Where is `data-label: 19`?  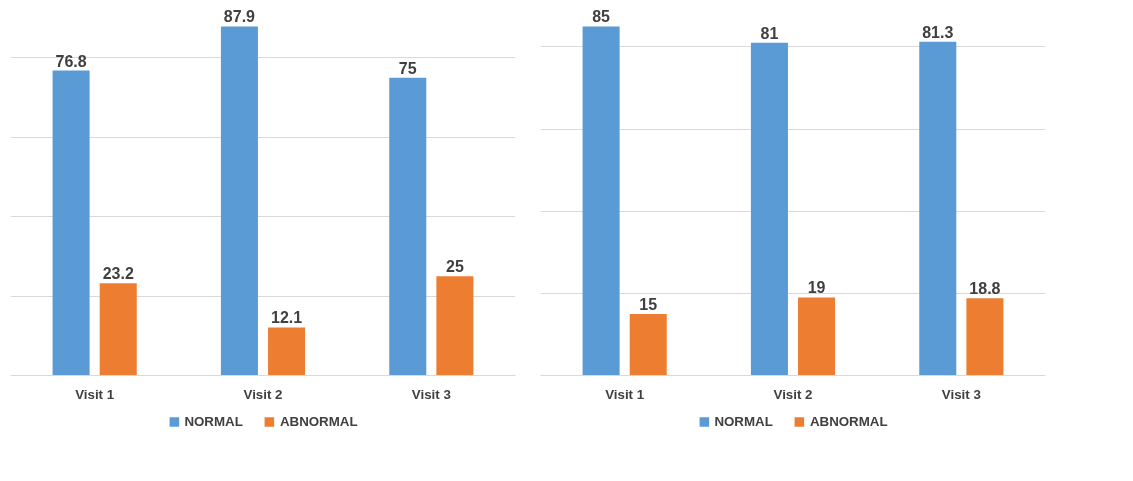 data-label: 19 is located at coordinates (816, 288).